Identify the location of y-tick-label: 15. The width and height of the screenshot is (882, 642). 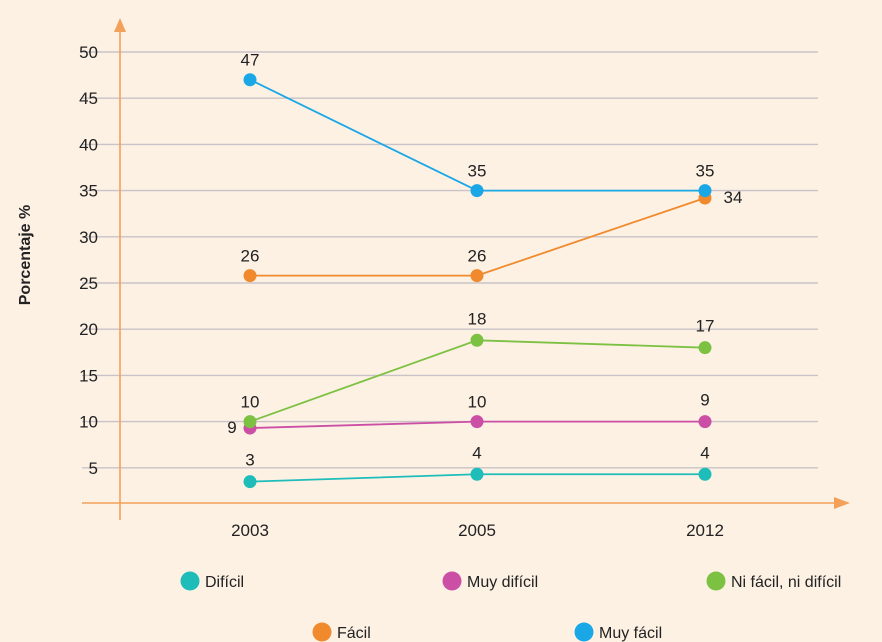
(88, 375).